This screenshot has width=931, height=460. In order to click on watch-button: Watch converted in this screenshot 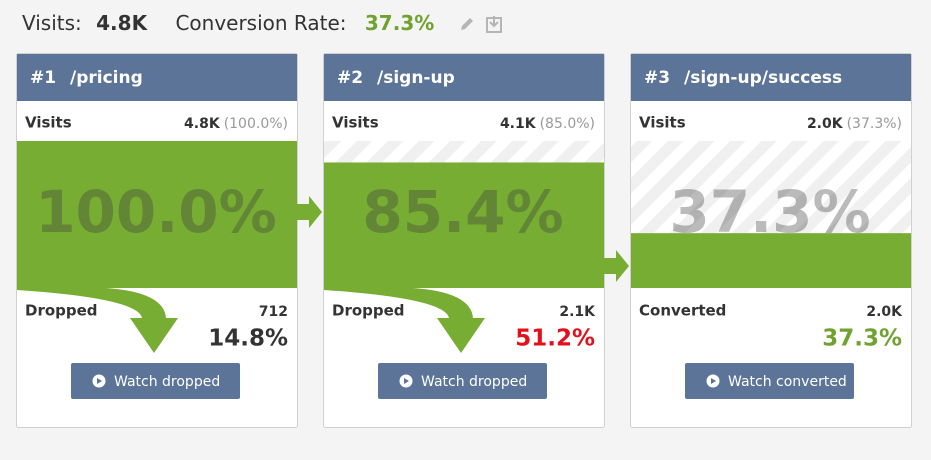, I will do `click(769, 381)`.